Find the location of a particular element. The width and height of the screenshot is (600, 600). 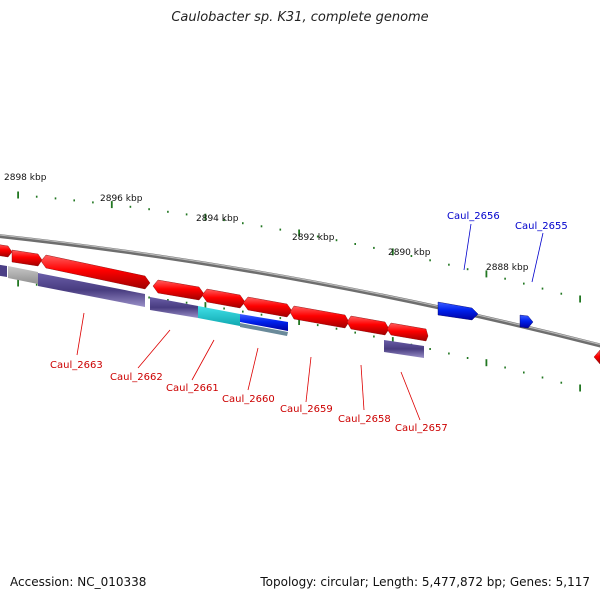

gene-label-caul-2659: Caul_2659 is located at coordinates (306, 409).